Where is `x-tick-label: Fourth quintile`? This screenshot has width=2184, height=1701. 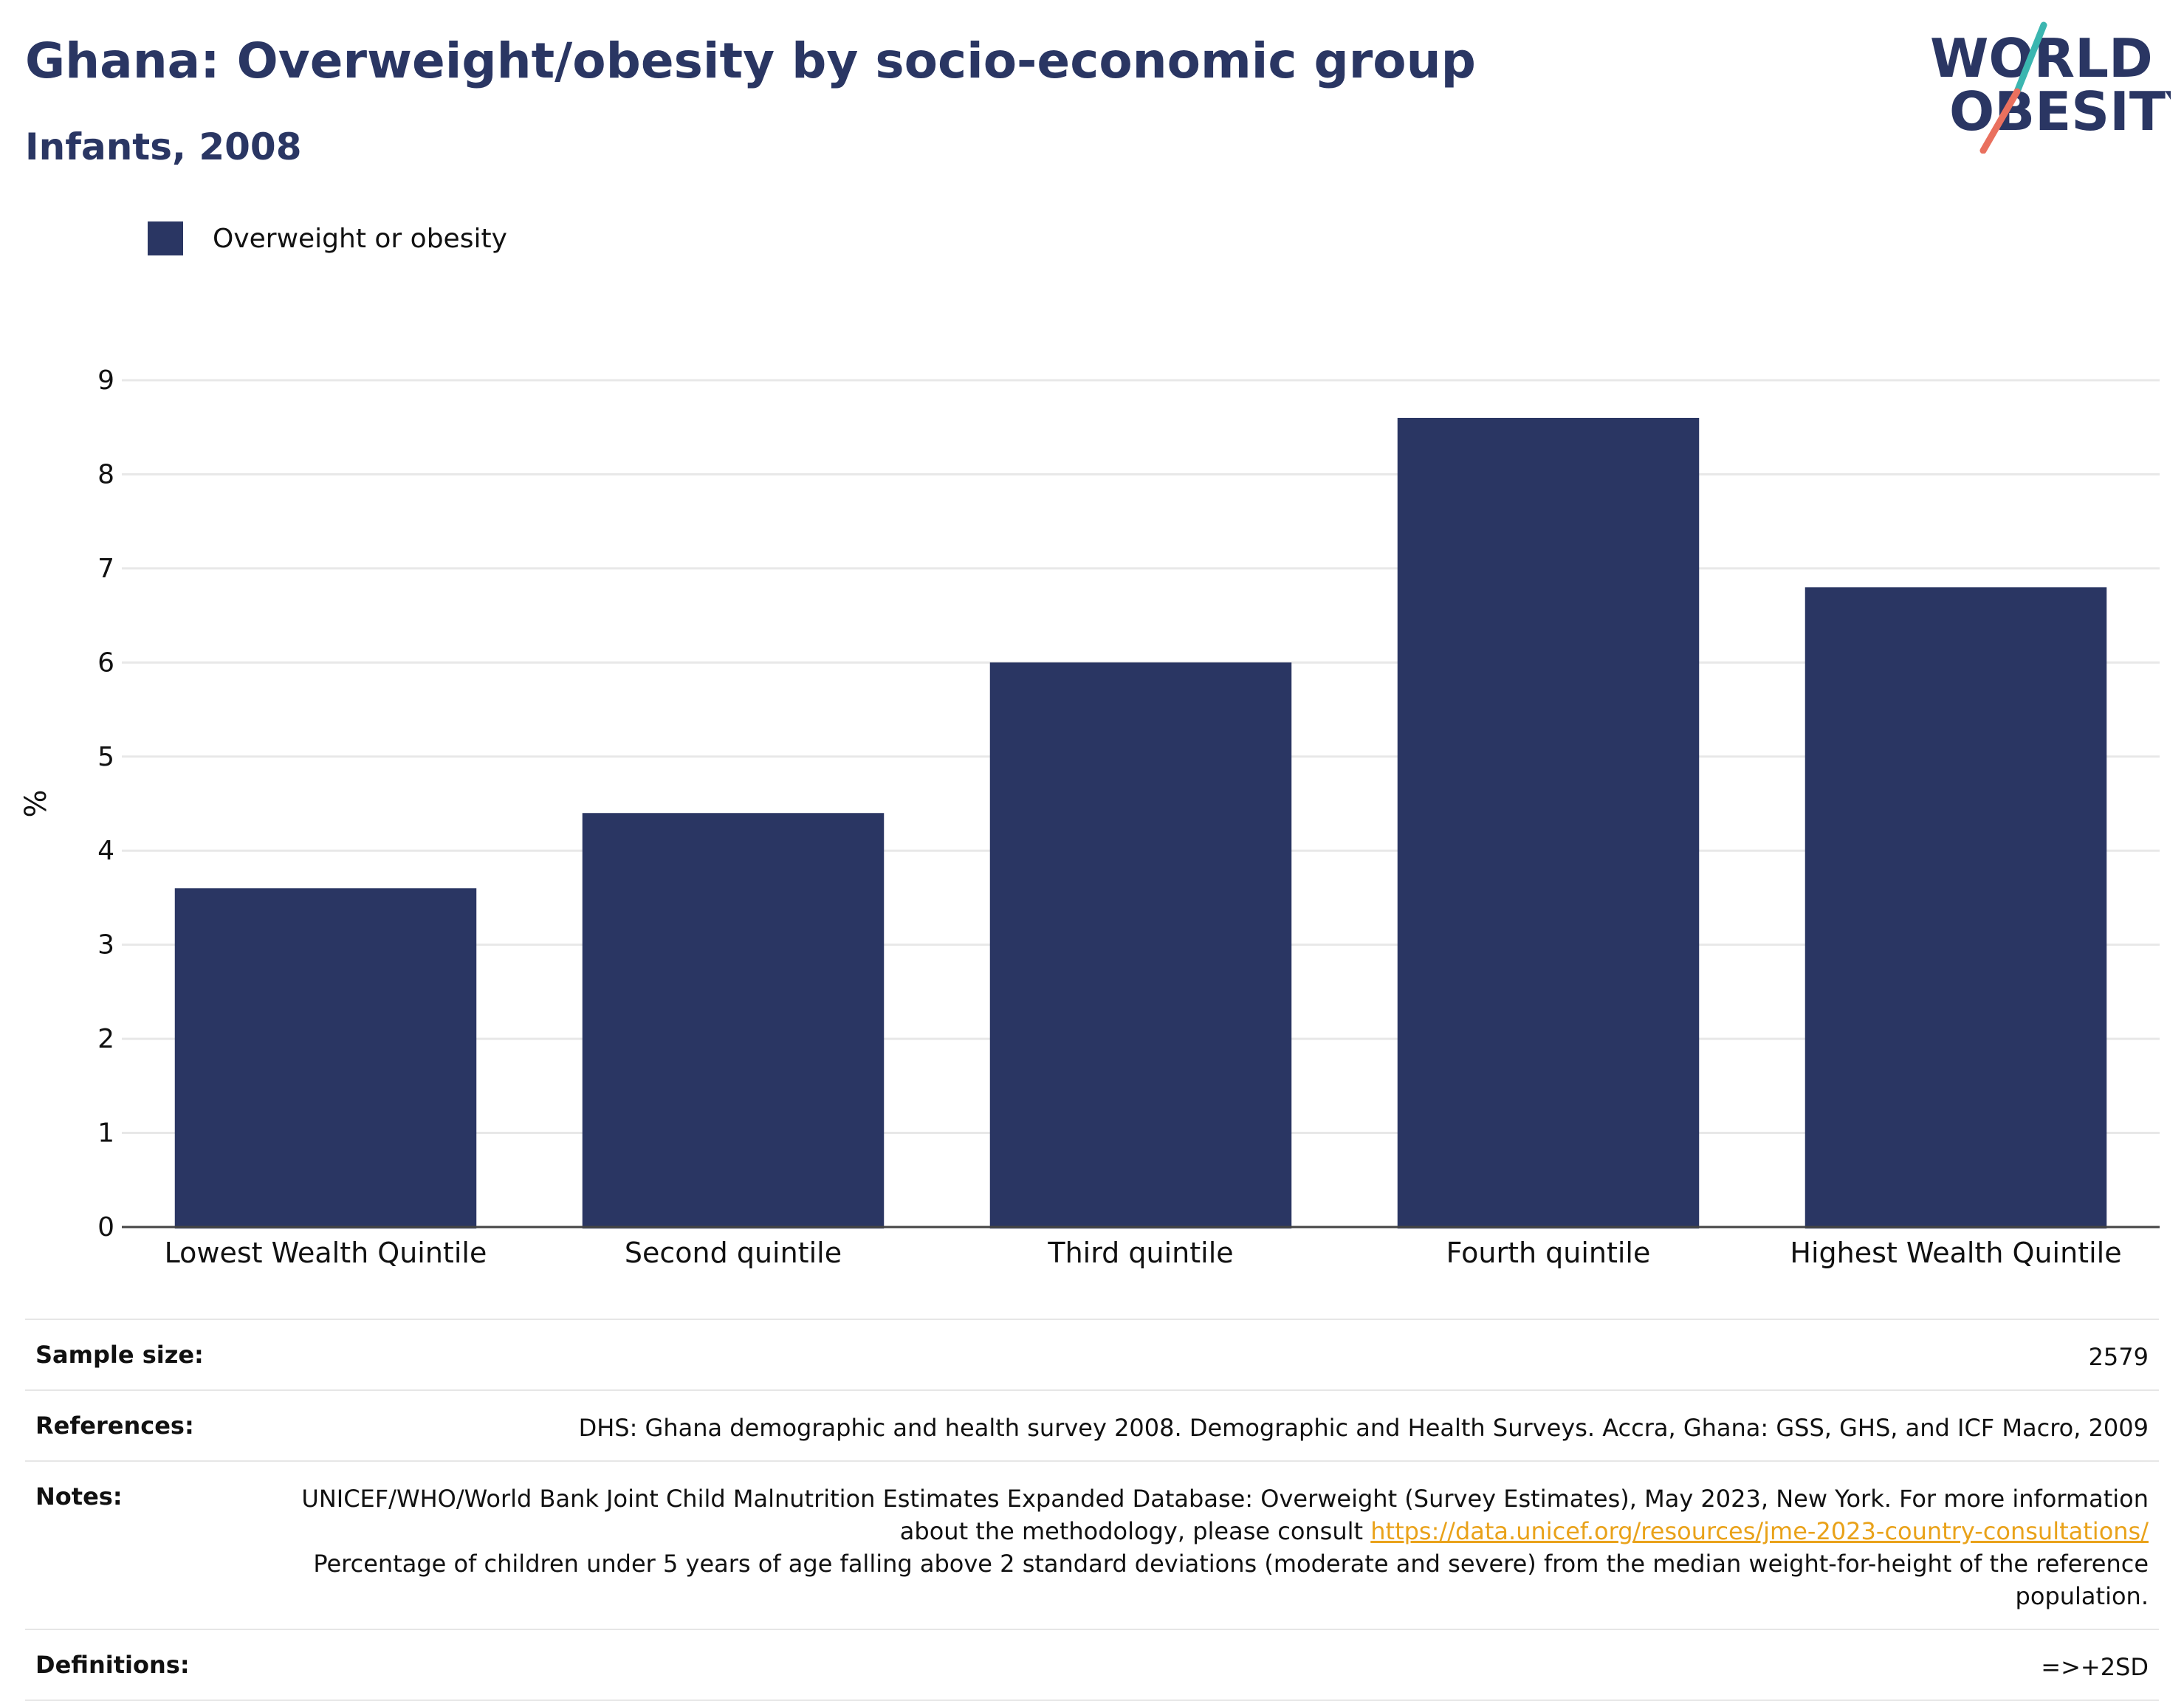
x-tick-label: Fourth quintile is located at coordinates (1548, 1253).